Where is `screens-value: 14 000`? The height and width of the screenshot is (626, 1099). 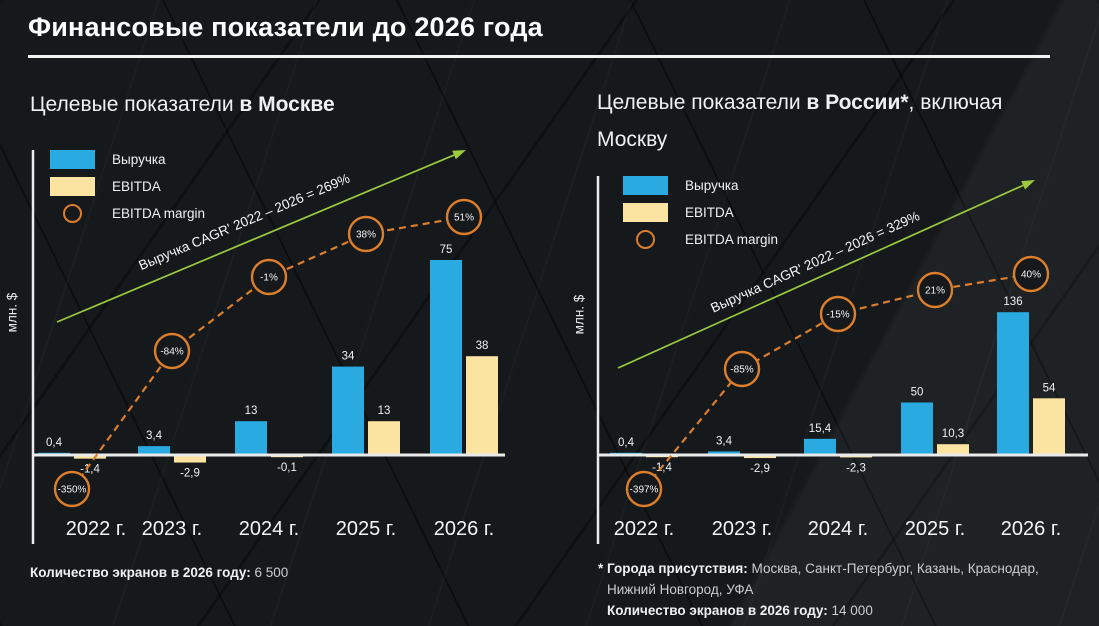
screens-value: 14 000 is located at coordinates (852, 610).